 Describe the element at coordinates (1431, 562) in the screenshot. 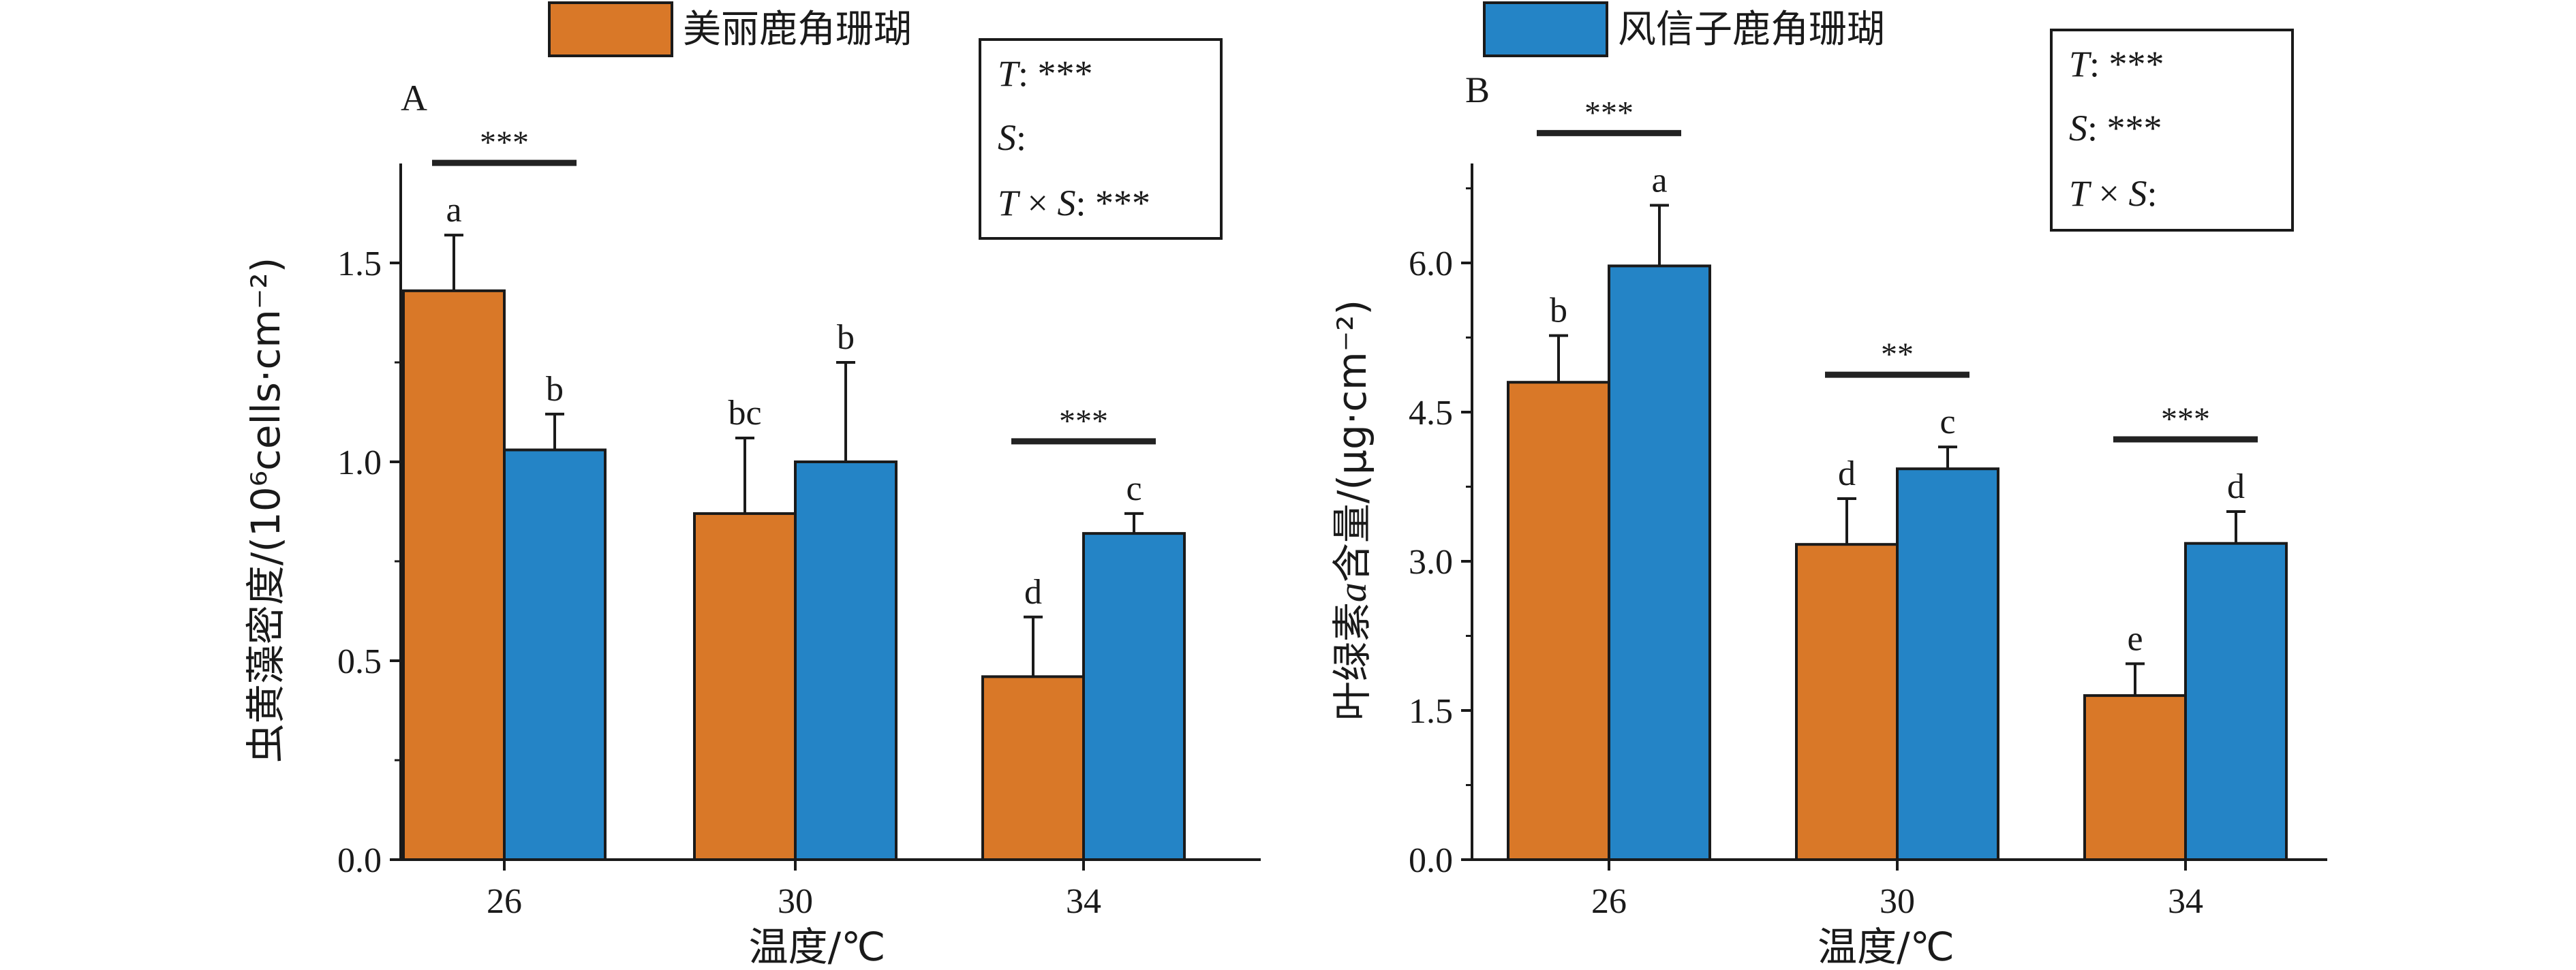

I see `y-tick-label: 3.0` at that location.